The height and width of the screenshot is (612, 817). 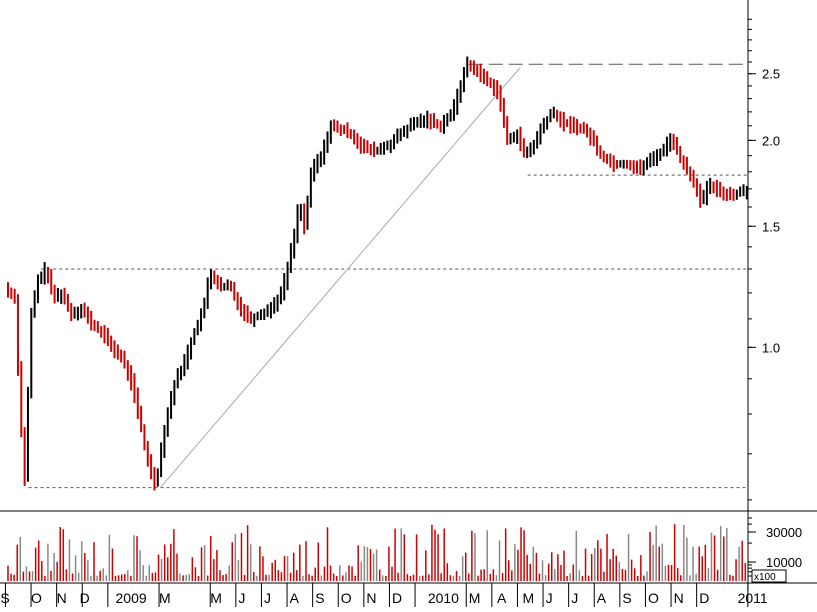 What do you see at coordinates (443, 598) in the screenshot?
I see `time-axis-label: 2010` at bounding box center [443, 598].